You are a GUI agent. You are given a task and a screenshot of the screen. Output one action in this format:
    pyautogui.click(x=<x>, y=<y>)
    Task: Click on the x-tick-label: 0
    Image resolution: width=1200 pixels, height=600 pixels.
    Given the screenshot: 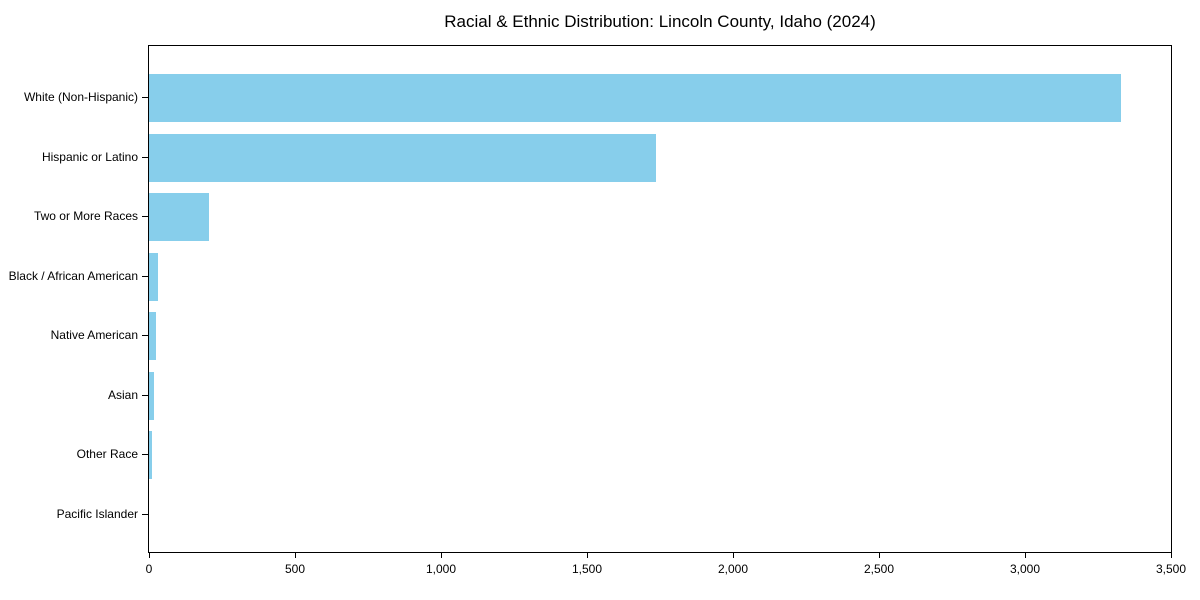 What is the action you would take?
    pyautogui.click(x=149, y=569)
    